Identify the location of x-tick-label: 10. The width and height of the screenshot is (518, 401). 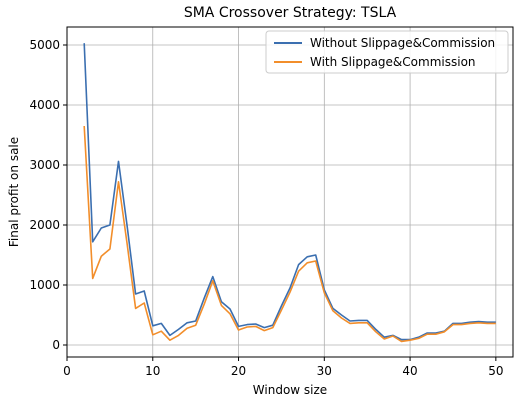
(152, 371).